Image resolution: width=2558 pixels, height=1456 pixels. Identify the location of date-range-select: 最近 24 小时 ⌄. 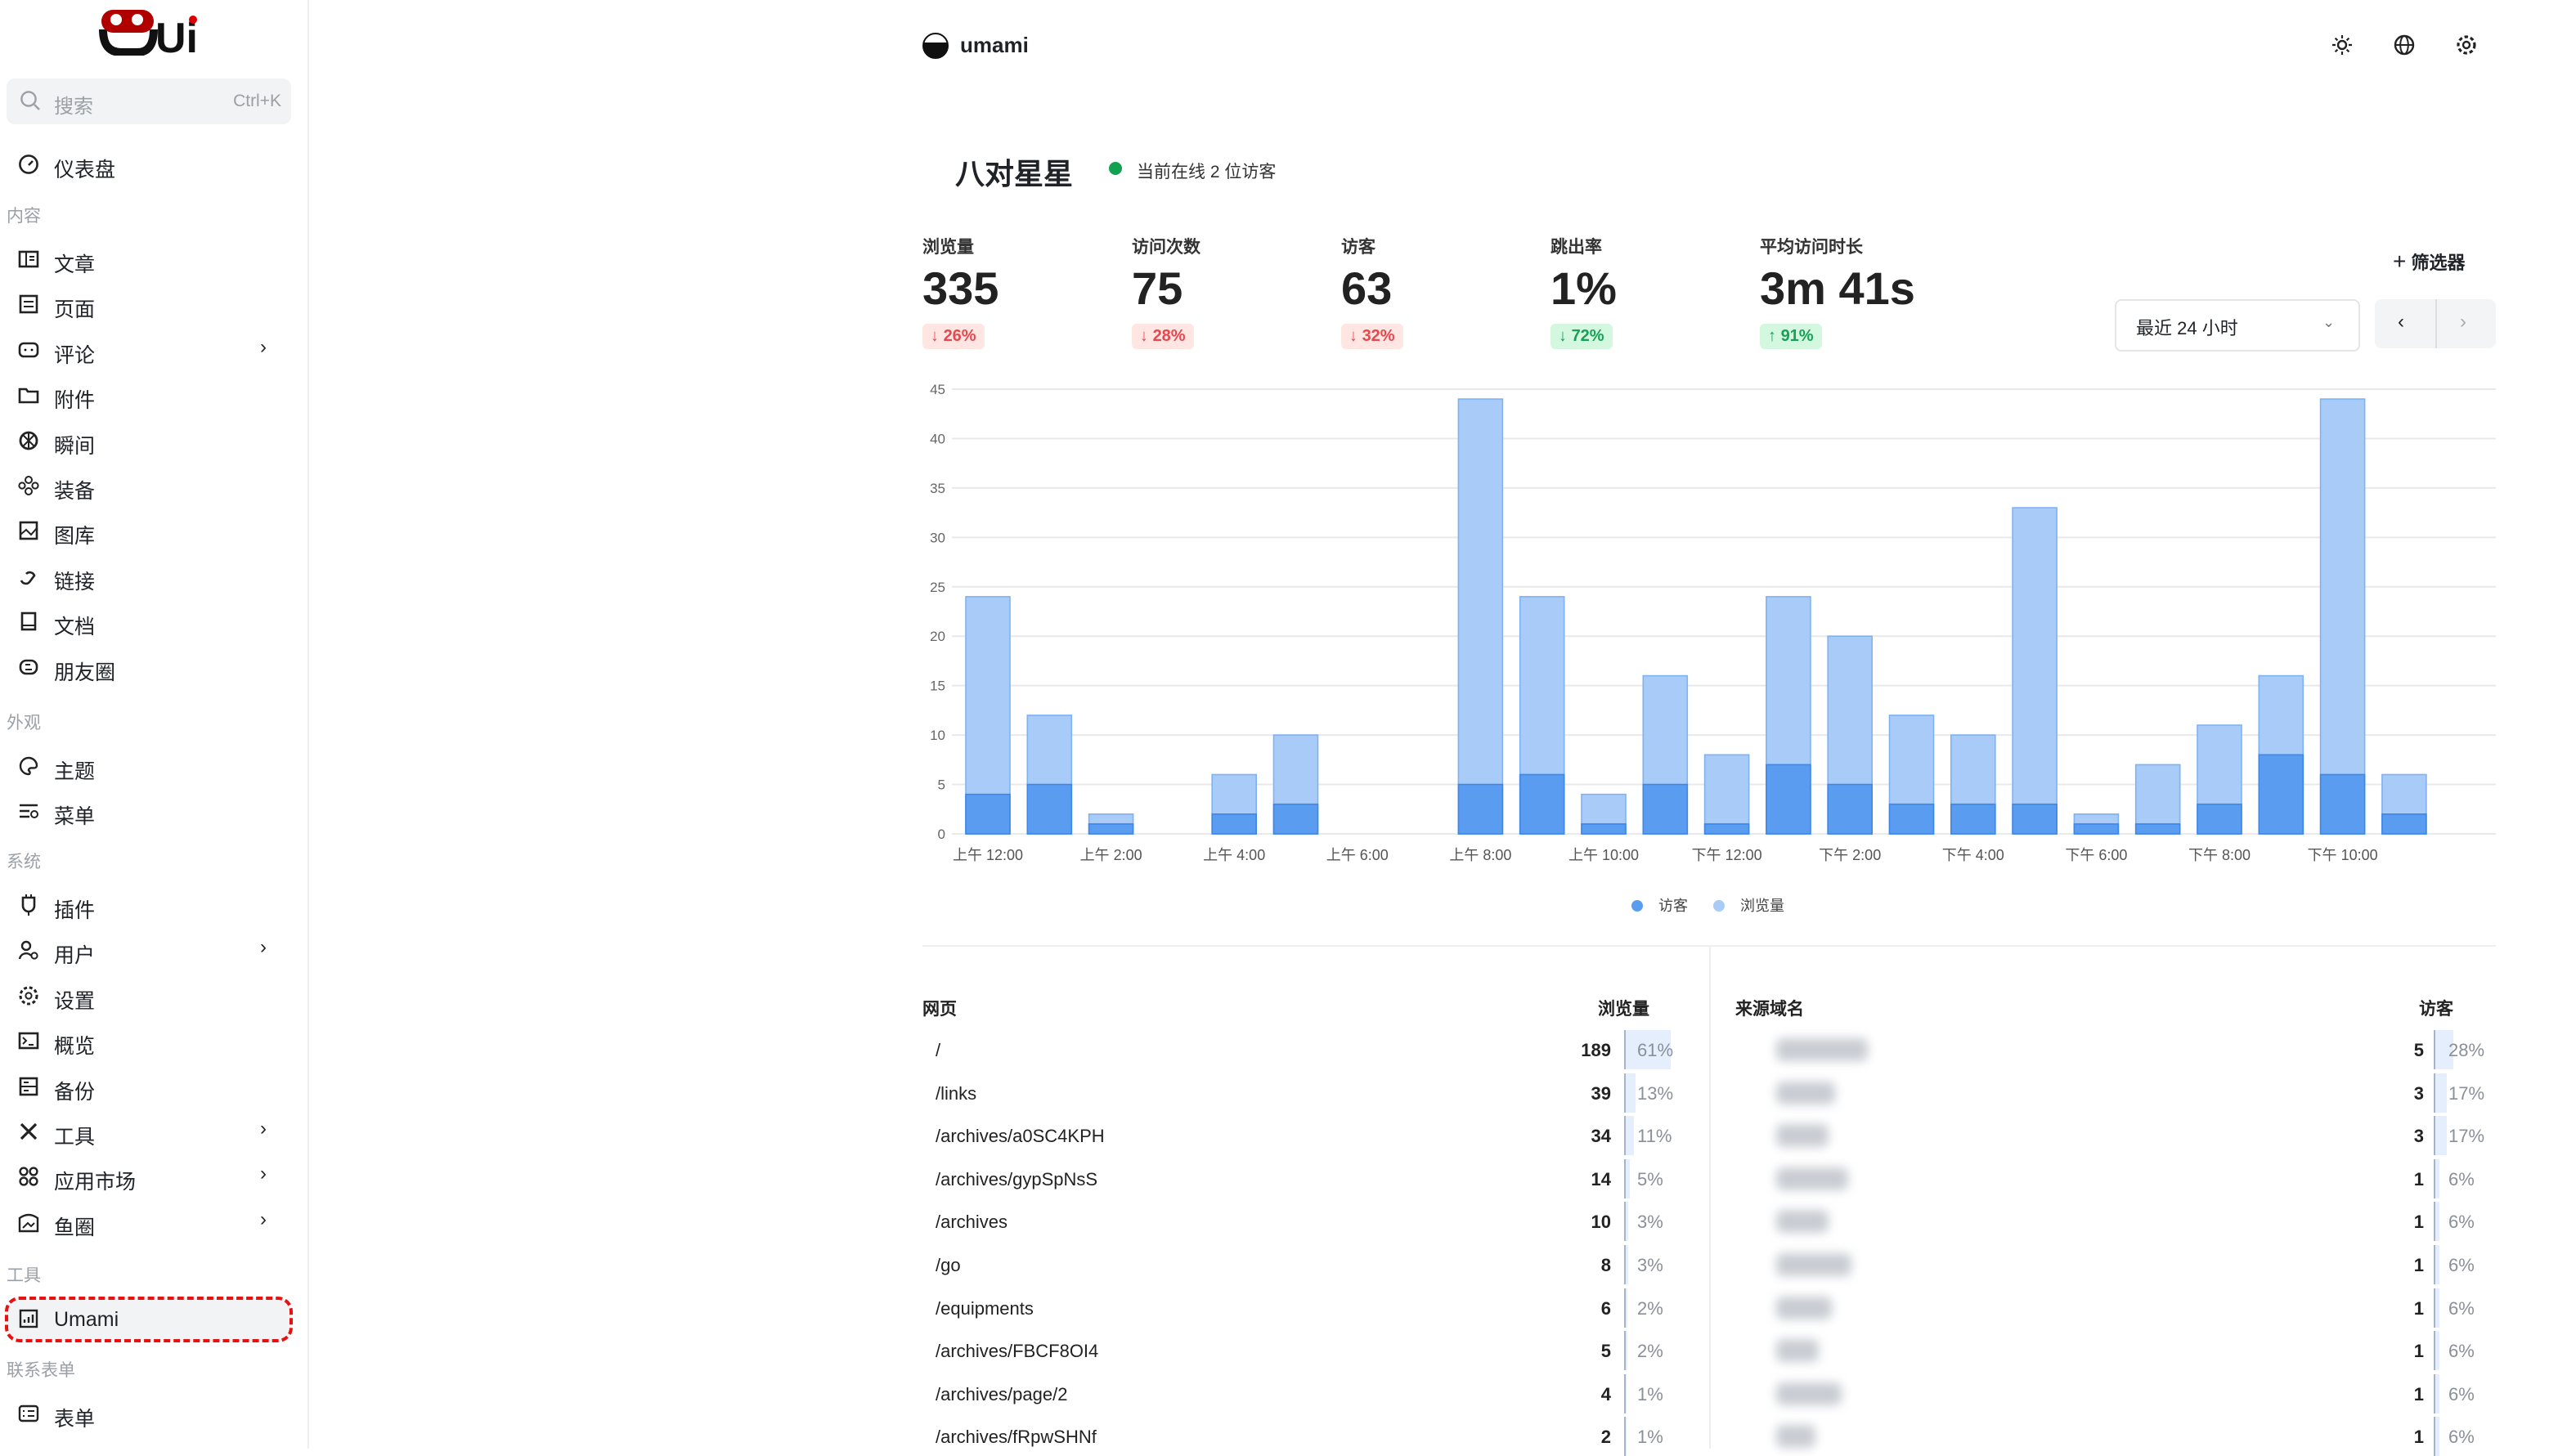
(2237, 326).